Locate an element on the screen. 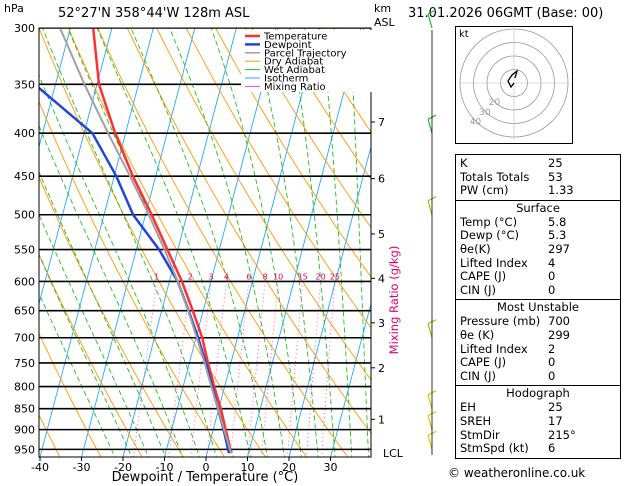 The width and height of the screenshot is (629, 486). hpa-axis-title: hPa is located at coordinates (14, 8).